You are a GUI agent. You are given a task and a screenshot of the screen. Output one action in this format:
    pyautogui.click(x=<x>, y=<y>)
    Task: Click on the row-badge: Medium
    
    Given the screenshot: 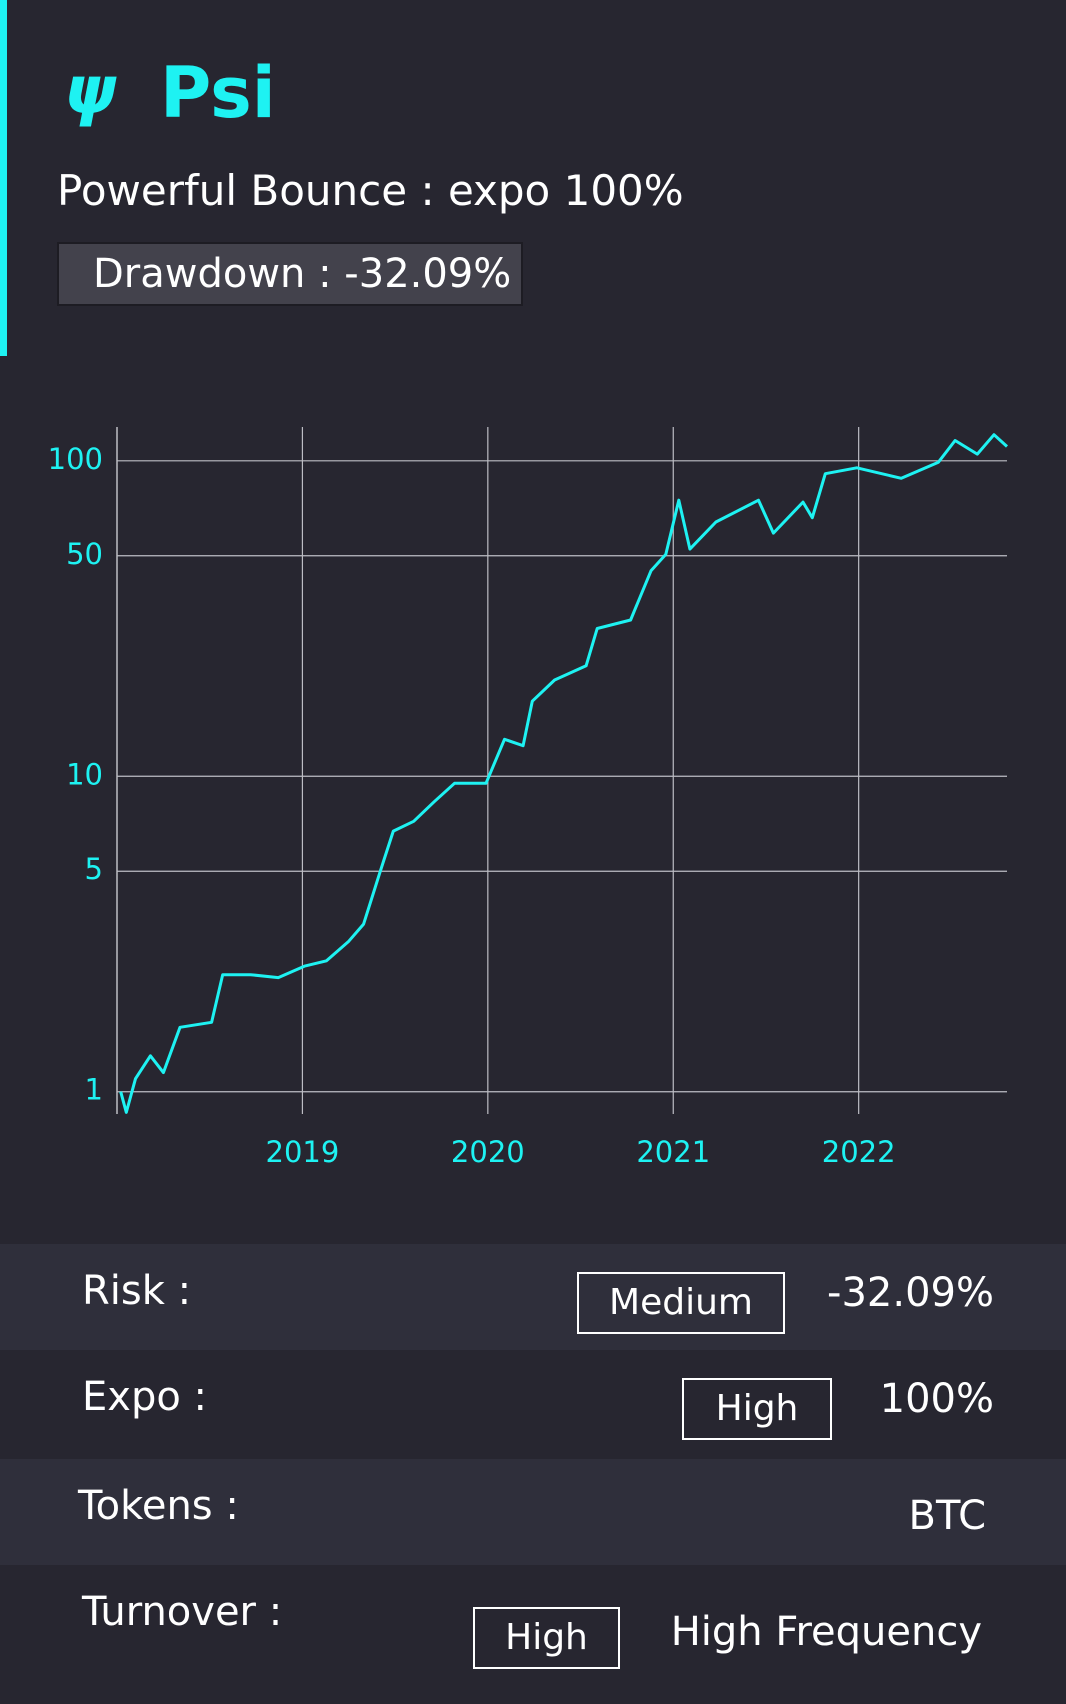 What is the action you would take?
    pyautogui.click(x=681, y=1303)
    